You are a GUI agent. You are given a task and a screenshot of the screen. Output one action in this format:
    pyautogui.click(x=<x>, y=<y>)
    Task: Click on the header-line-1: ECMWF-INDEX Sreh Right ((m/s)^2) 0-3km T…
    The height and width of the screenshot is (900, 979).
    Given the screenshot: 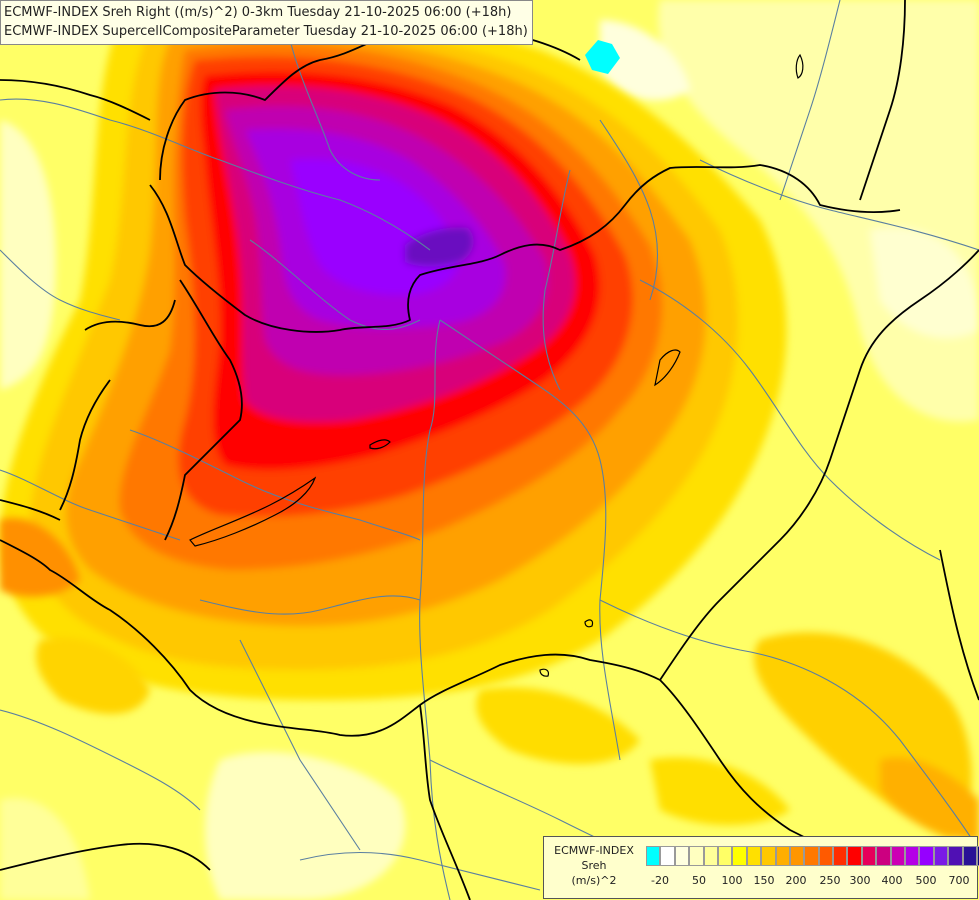 What is the action you would take?
    pyautogui.click(x=258, y=12)
    